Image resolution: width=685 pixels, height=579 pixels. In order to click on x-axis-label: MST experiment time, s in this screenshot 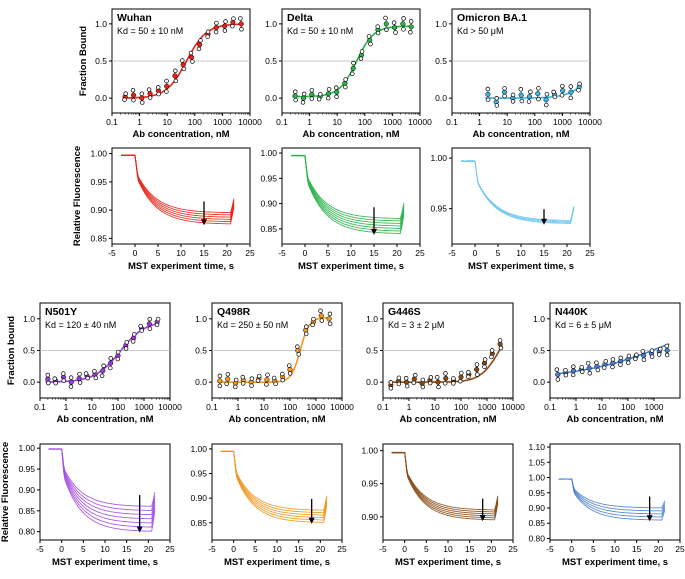, I will do `click(181, 266)`.